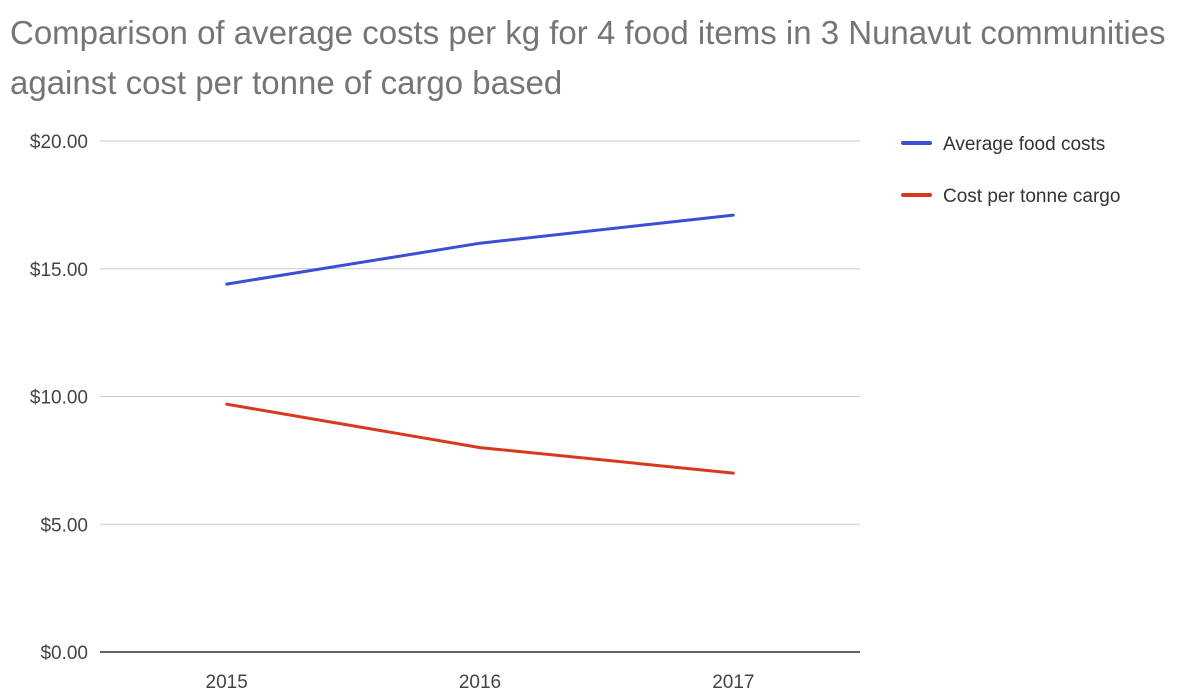 Image resolution: width=1183 pixels, height=696 pixels. I want to click on x-axis-tick-labels: 2015 2016 2017, so click(480, 682).